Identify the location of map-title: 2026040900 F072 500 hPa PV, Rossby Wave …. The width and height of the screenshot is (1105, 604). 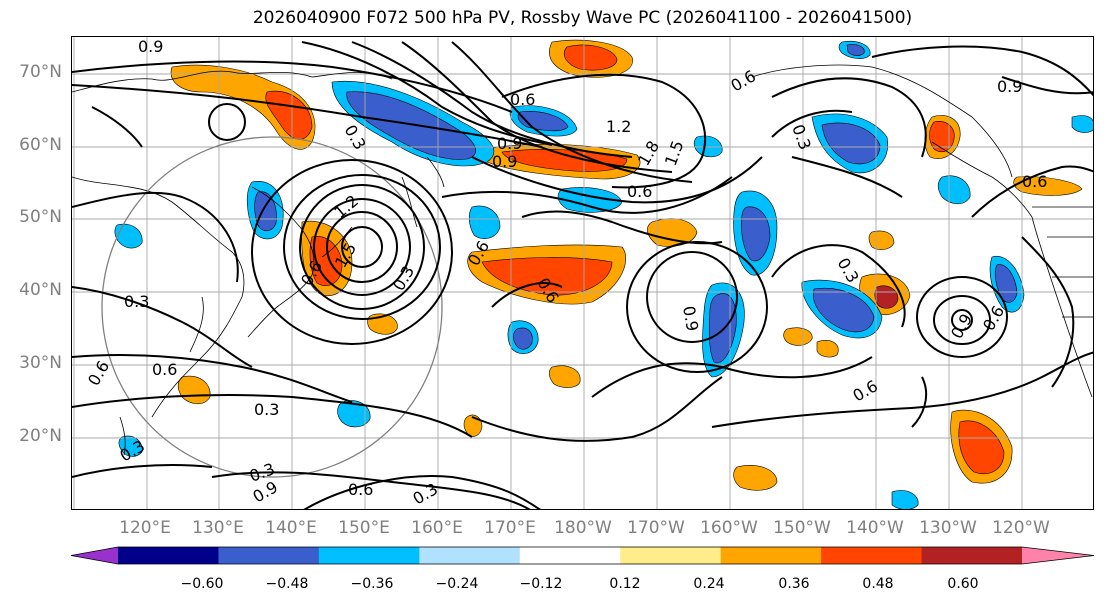
(582, 18).